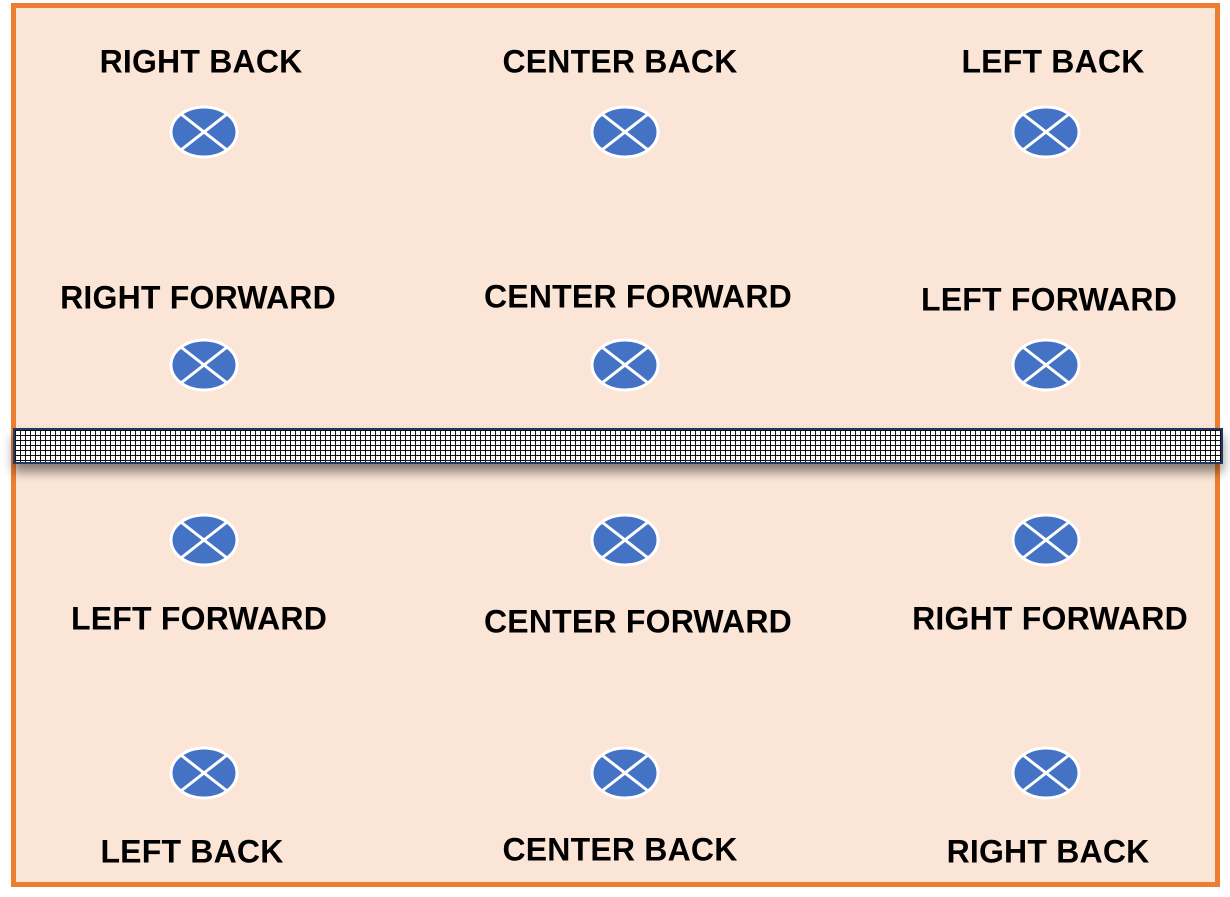  What do you see at coordinates (620, 61) in the screenshot?
I see `position-label-top-center-back: CENTER BACK` at bounding box center [620, 61].